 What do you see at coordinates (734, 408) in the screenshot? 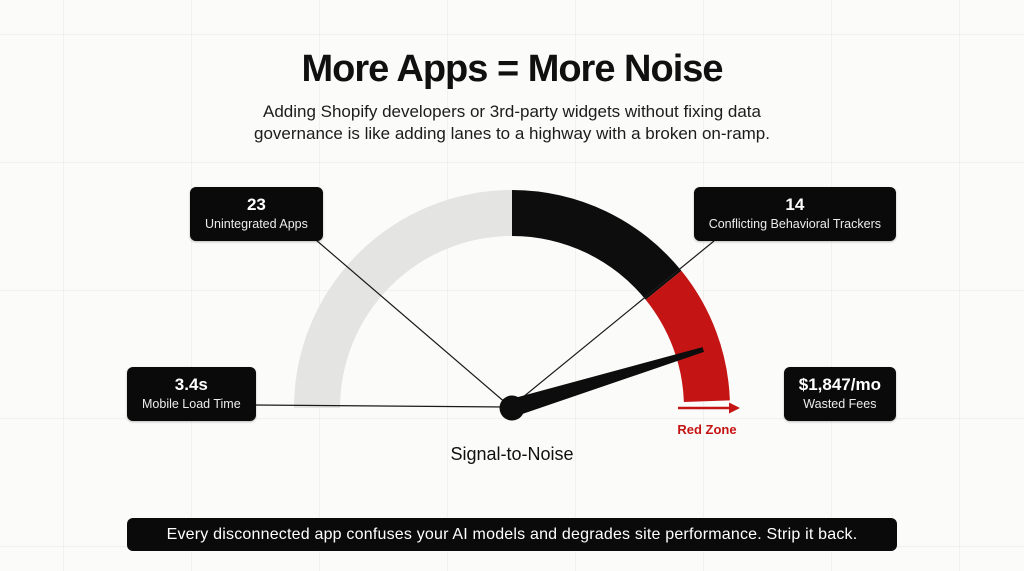
I see `red-zone-arrow-head` at bounding box center [734, 408].